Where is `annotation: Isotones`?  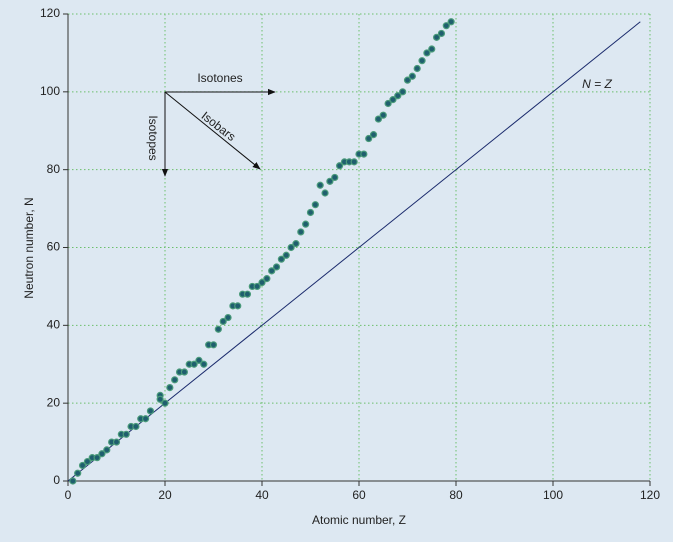
annotation: Isotones is located at coordinates (219, 78).